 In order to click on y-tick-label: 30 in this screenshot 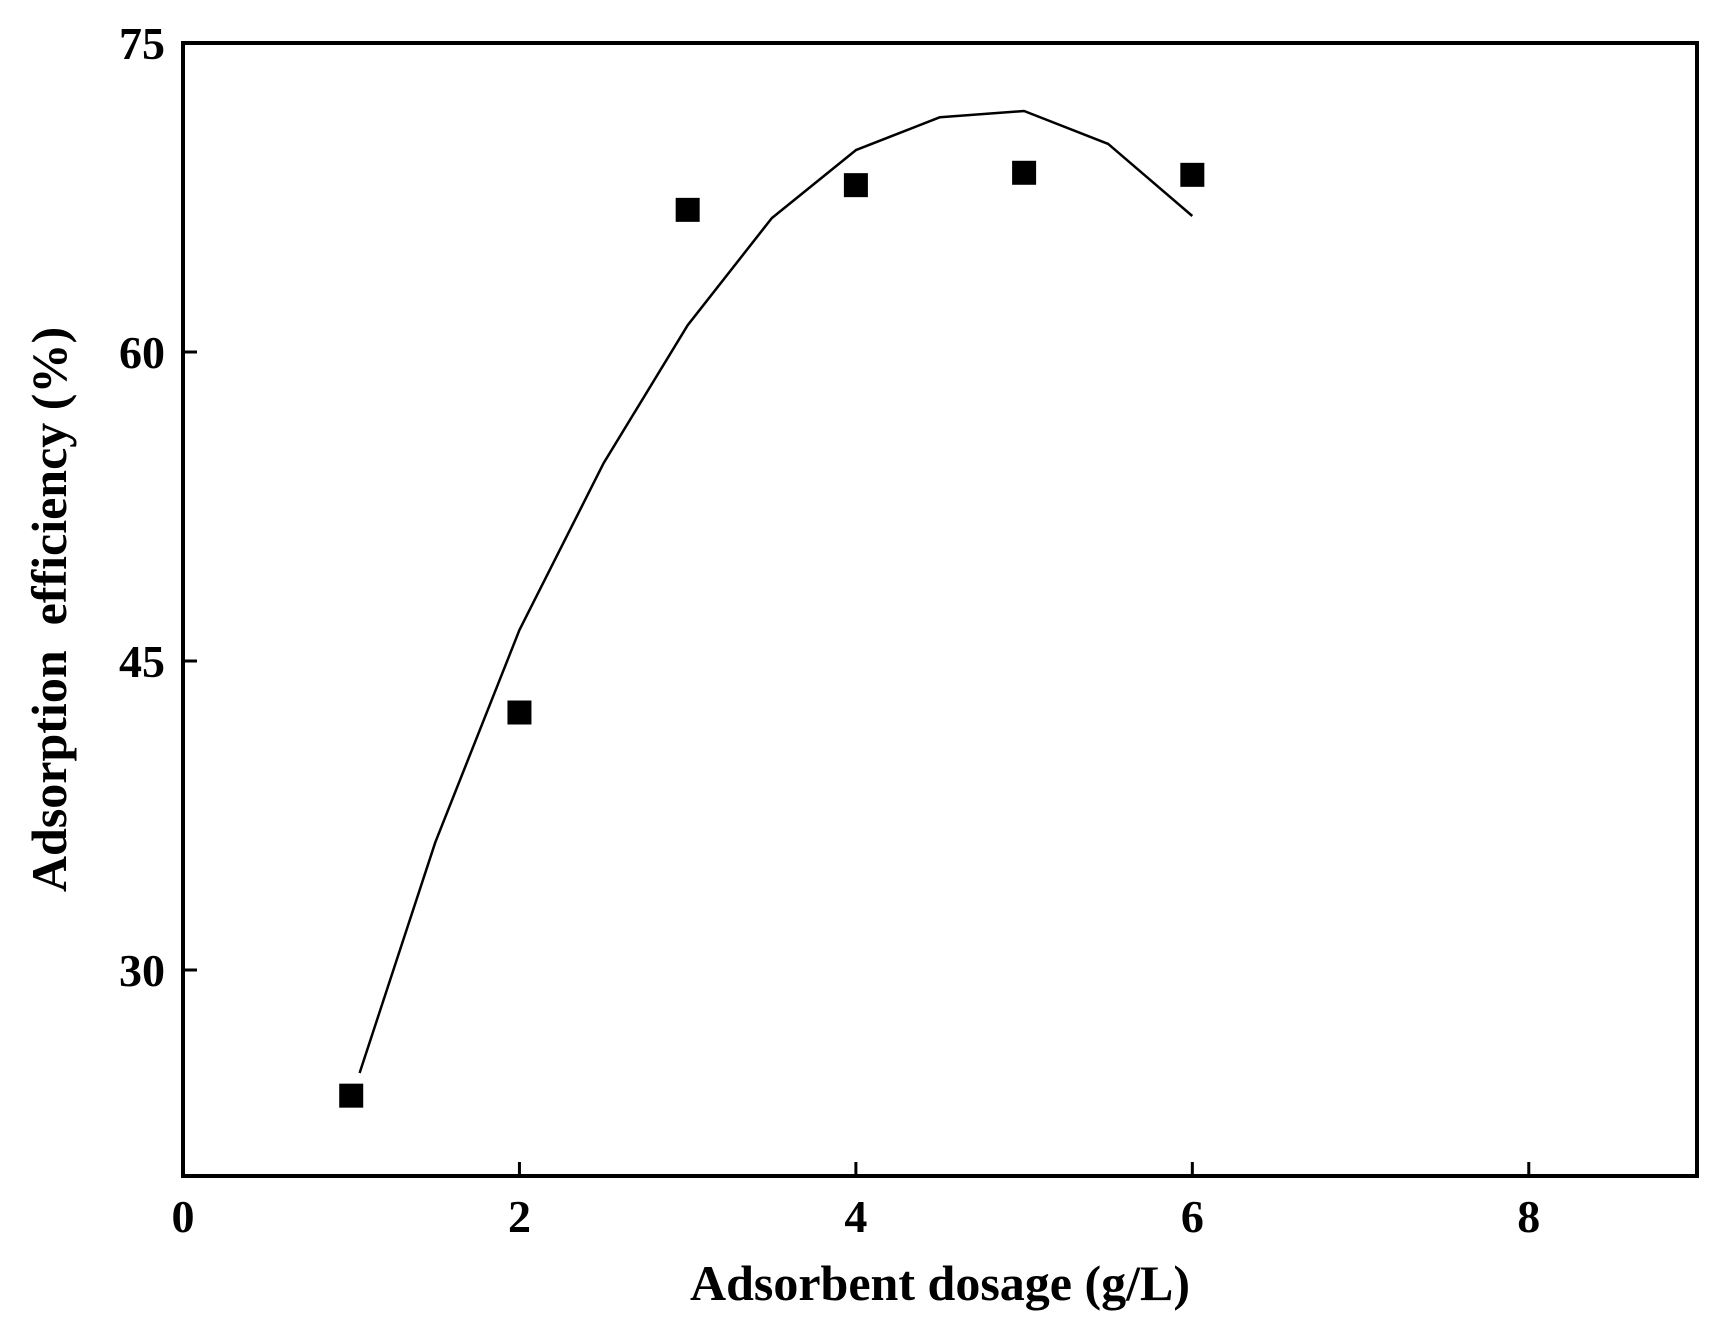, I will do `click(142, 970)`.